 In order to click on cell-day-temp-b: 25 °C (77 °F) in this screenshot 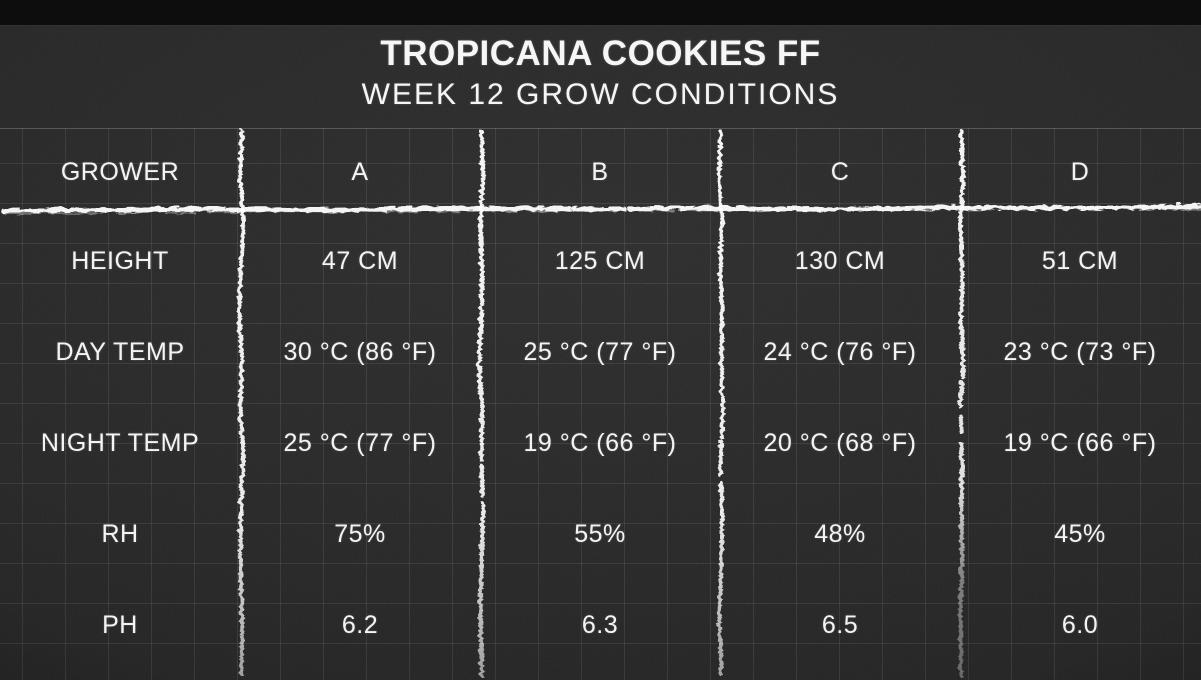, I will do `click(600, 352)`.